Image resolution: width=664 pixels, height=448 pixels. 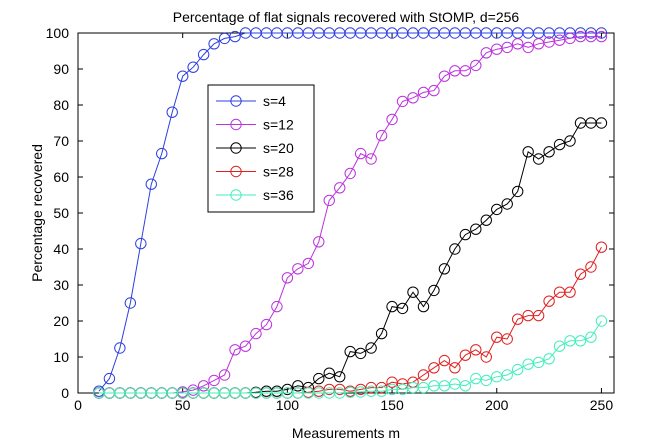 What do you see at coordinates (392, 405) in the screenshot?
I see `x-tick-label: 150` at bounding box center [392, 405].